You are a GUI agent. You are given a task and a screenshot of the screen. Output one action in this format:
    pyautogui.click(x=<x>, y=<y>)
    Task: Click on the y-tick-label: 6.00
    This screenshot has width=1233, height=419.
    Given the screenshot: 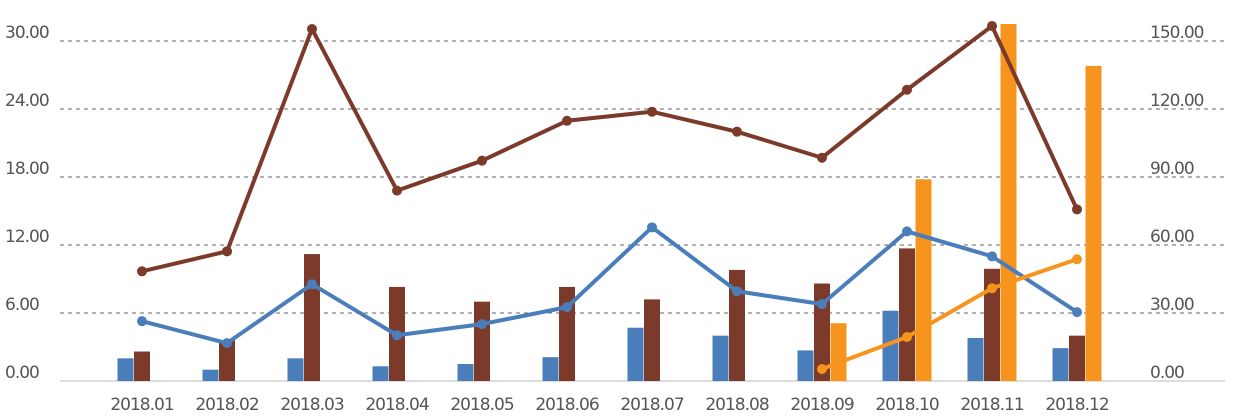 What is the action you would take?
    pyautogui.click(x=22, y=305)
    